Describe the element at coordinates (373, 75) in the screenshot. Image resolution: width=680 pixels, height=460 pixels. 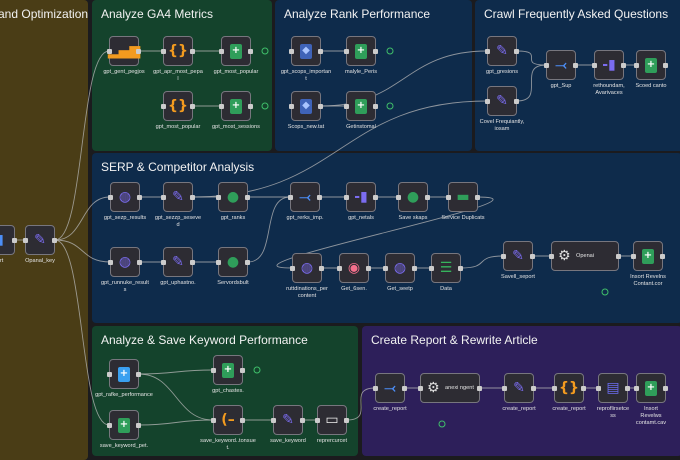
I see `group-analyze-rank-performance: Analyze Rank Performance` at that location.